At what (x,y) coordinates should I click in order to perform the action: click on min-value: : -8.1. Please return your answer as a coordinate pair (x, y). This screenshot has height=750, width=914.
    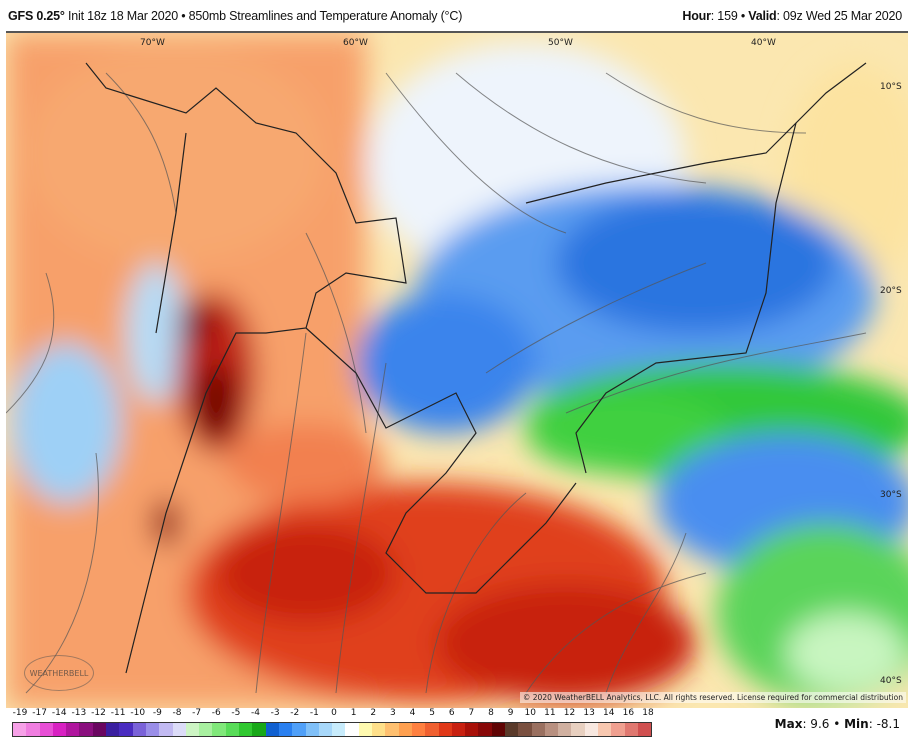
    Looking at the image, I should click on (884, 724).